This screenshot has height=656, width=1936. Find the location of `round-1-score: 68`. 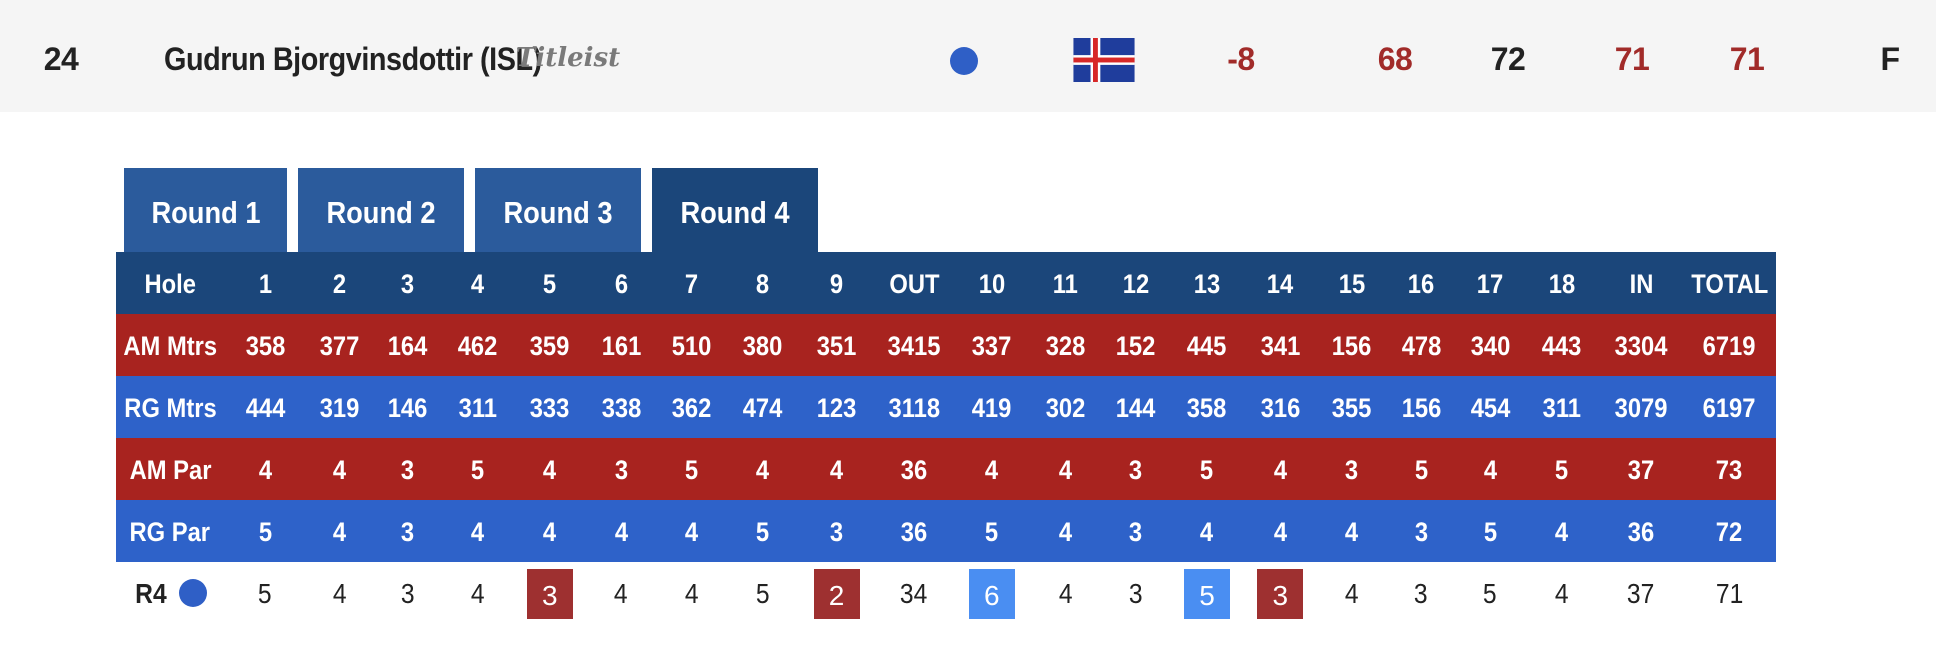

round-1-score: 68 is located at coordinates (1395, 59).